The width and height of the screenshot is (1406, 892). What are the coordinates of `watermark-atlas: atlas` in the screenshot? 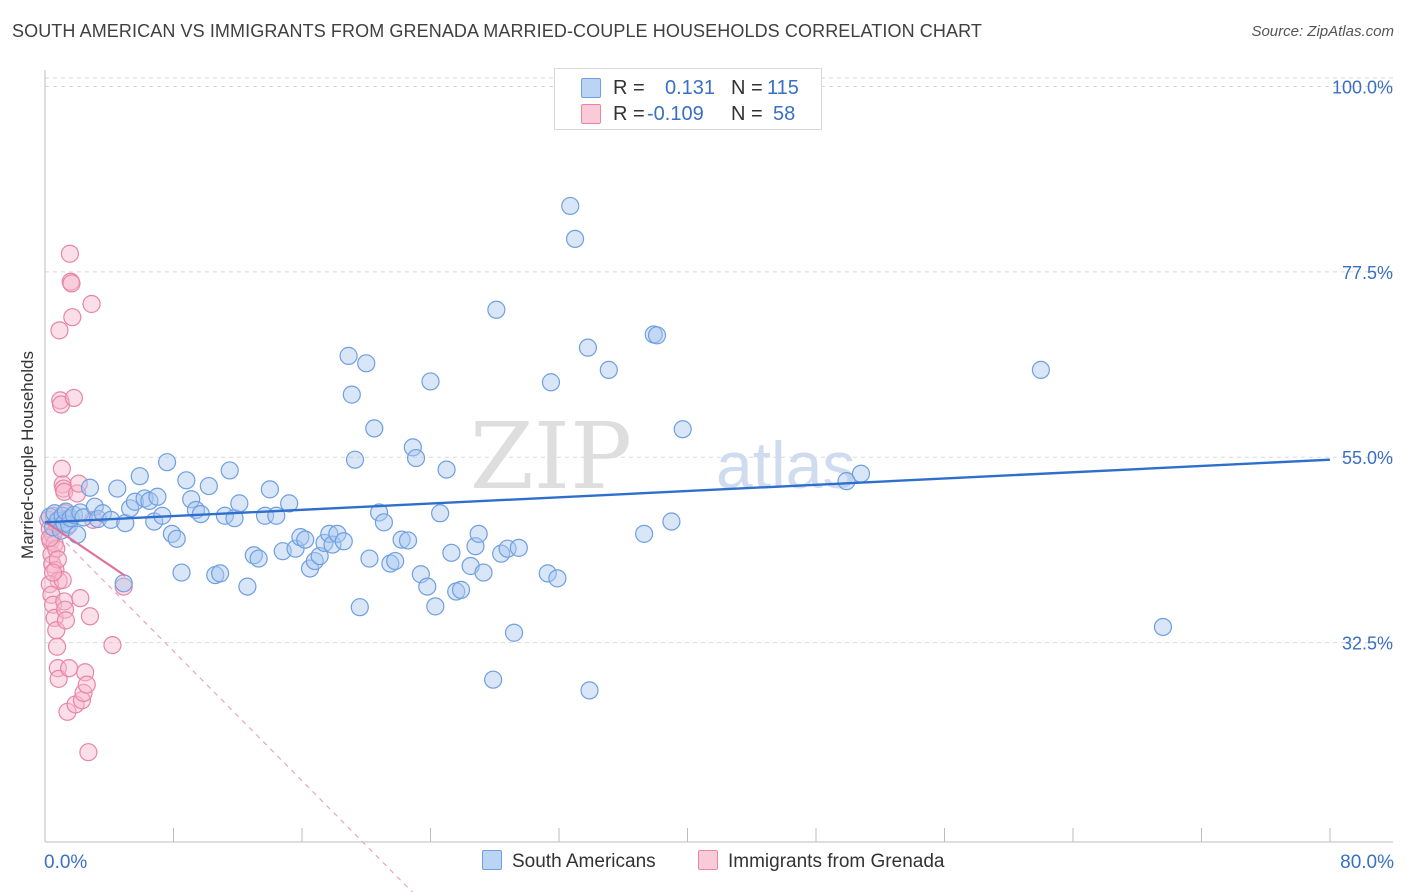 It's located at (785, 465).